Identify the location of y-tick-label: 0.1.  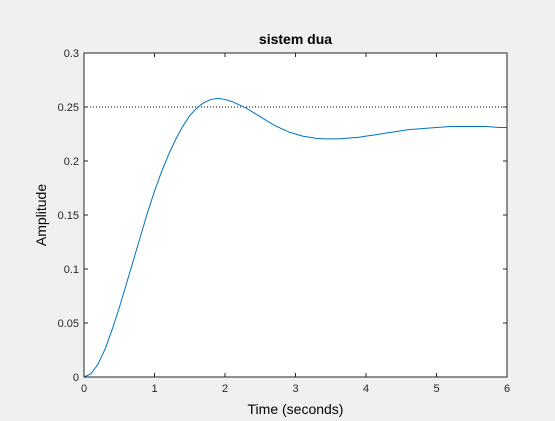
(71, 270).